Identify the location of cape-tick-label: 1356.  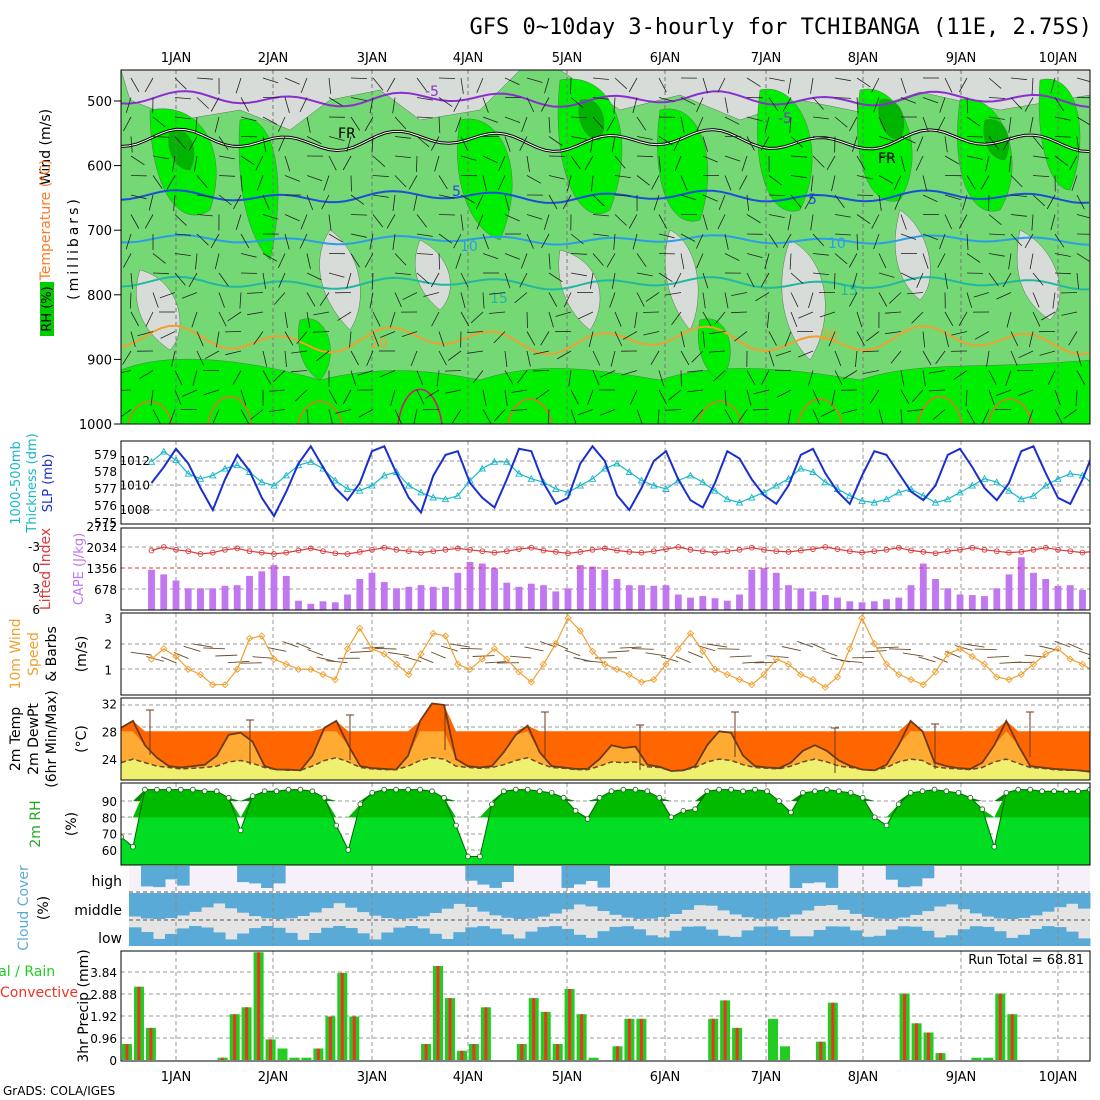
(101, 569).